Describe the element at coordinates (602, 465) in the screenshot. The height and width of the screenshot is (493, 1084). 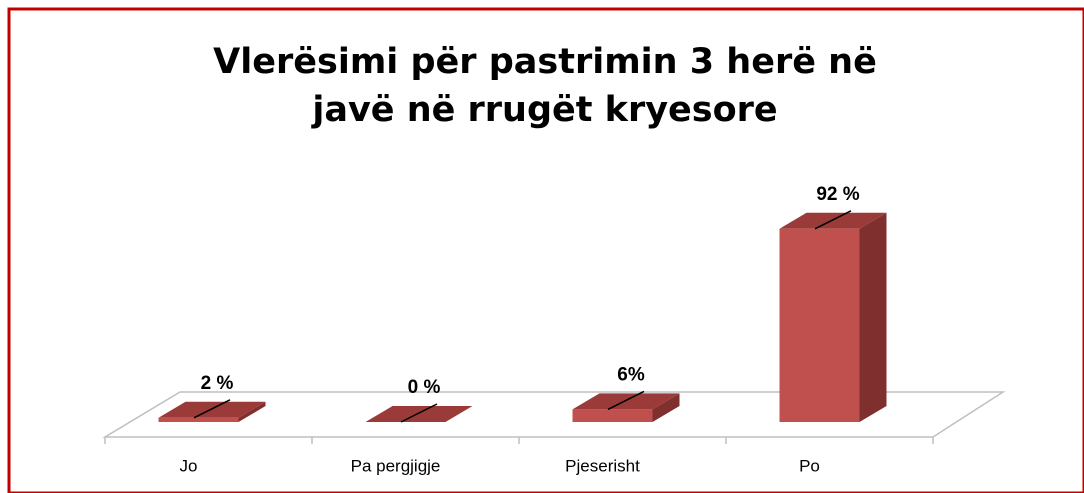
I see `x-tick-label: Pjeserisht` at that location.